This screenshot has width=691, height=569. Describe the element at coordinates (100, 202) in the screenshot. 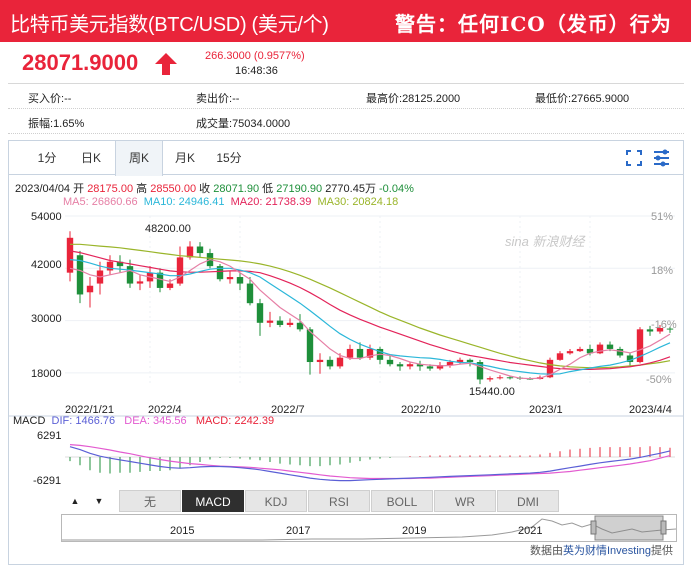

I see `ma5-label: MA5: 26860.66` at that location.